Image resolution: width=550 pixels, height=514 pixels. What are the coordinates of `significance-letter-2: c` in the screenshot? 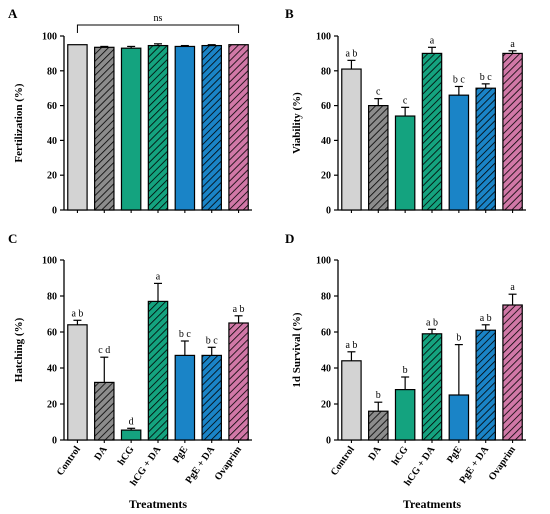 It's located at (405, 100).